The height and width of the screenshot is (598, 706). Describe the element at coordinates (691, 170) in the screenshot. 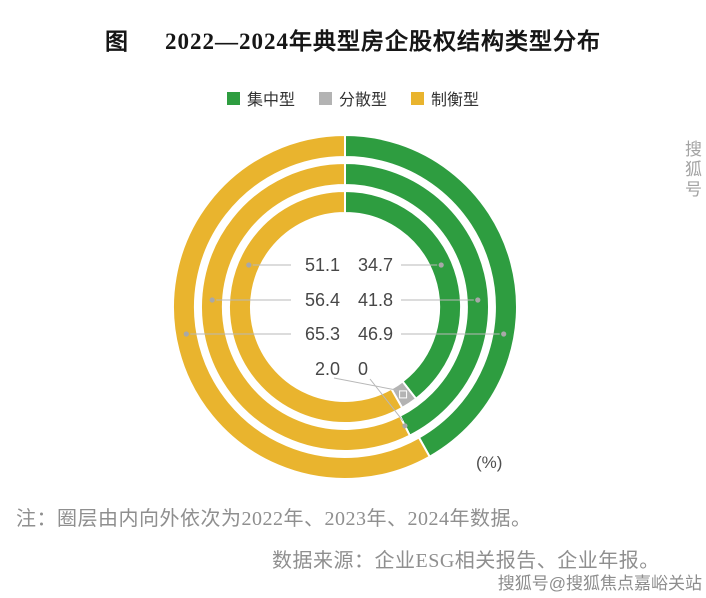

I see `watermark-side: 搜狐号` at that location.